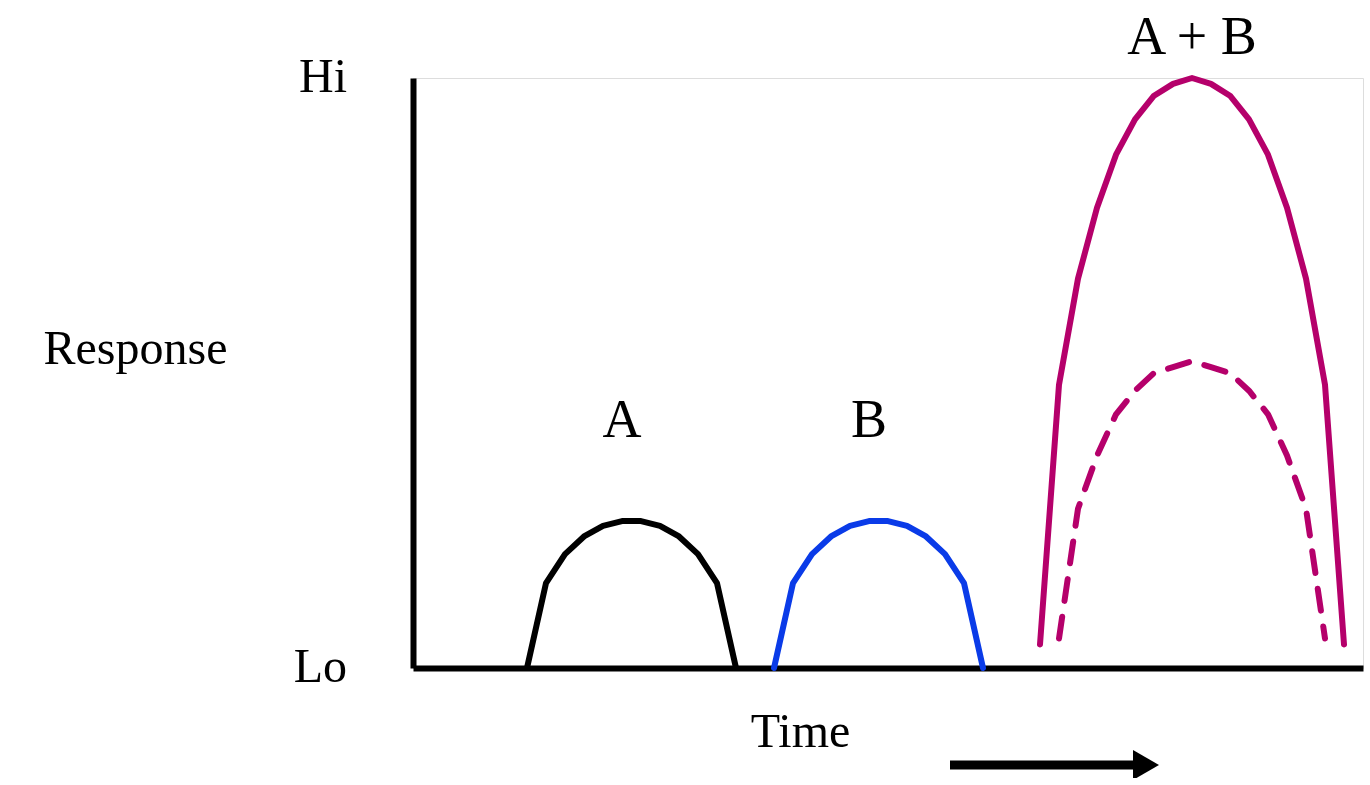 The height and width of the screenshot is (785, 1370). I want to click on y-axis-title: Response, so click(135, 347).